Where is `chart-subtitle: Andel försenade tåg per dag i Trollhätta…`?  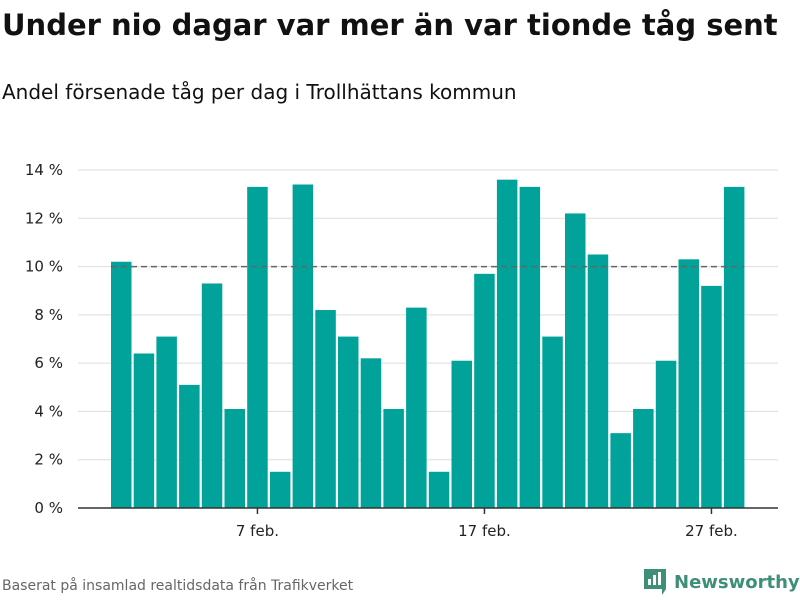
chart-subtitle: Andel försenade tåg per dag i Trollhätta… is located at coordinates (259, 92).